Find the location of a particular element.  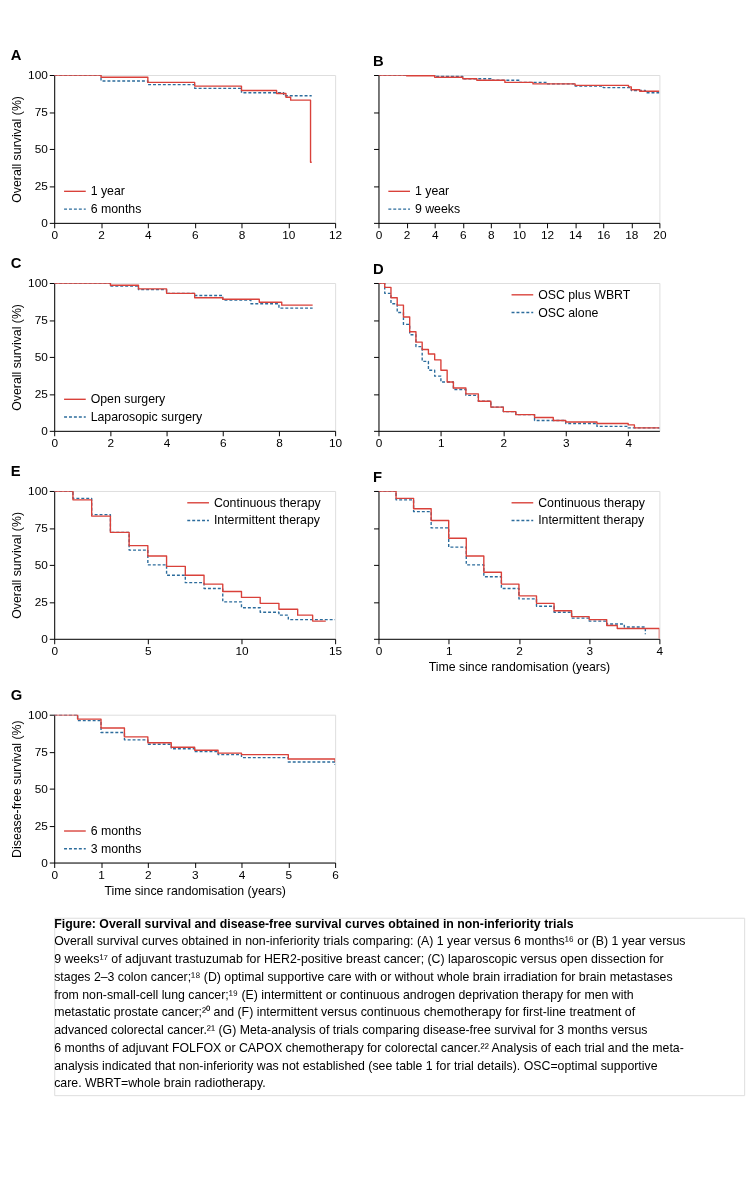

x-tick-label: 20 is located at coordinates (660, 235).